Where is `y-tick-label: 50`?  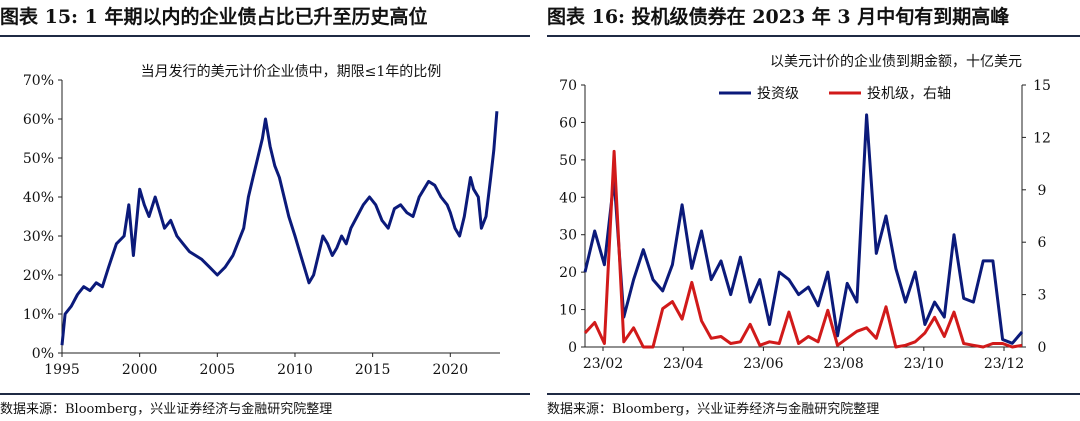 y-tick-label: 50 is located at coordinates (568, 161).